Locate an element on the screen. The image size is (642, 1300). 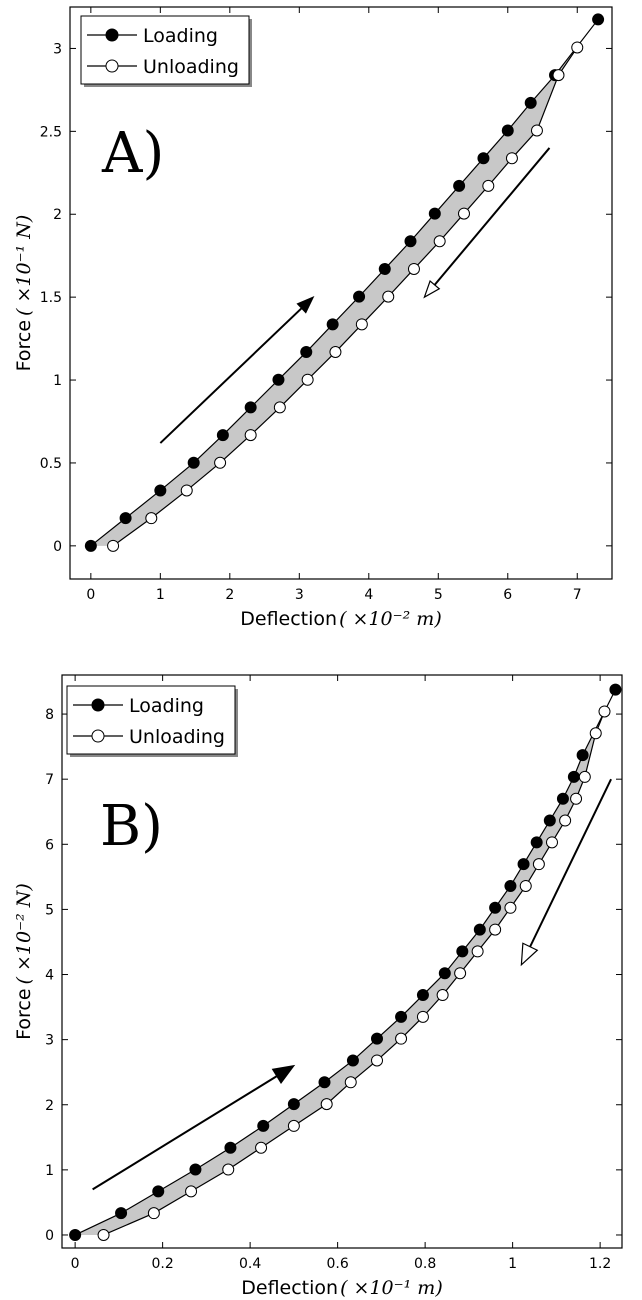
y-tick-label: 7 is located at coordinates (49, 780).